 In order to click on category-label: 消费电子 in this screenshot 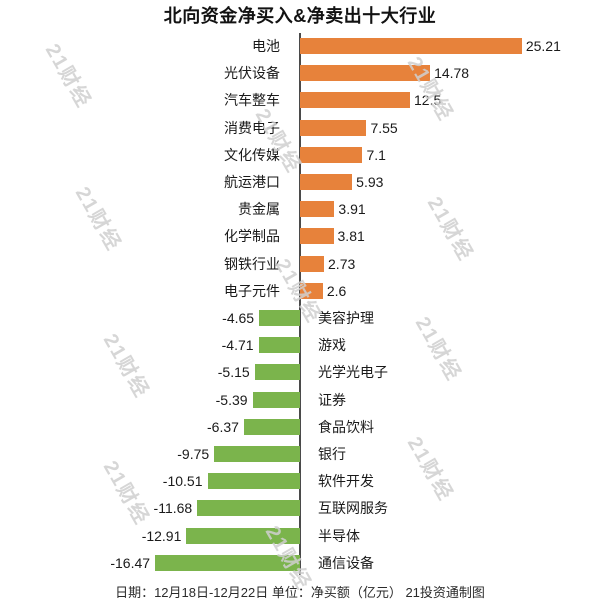, I will do `click(252, 127)`.